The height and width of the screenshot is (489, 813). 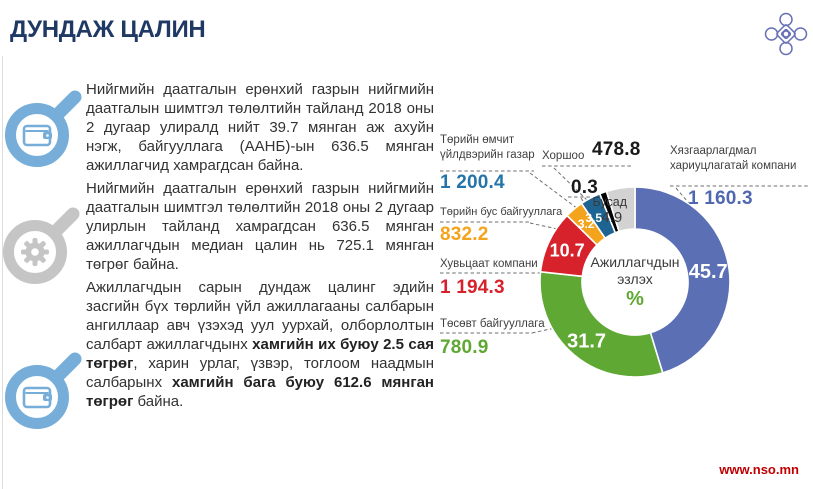 I want to click on slice-label-4: 3.5, so click(x=593, y=218).